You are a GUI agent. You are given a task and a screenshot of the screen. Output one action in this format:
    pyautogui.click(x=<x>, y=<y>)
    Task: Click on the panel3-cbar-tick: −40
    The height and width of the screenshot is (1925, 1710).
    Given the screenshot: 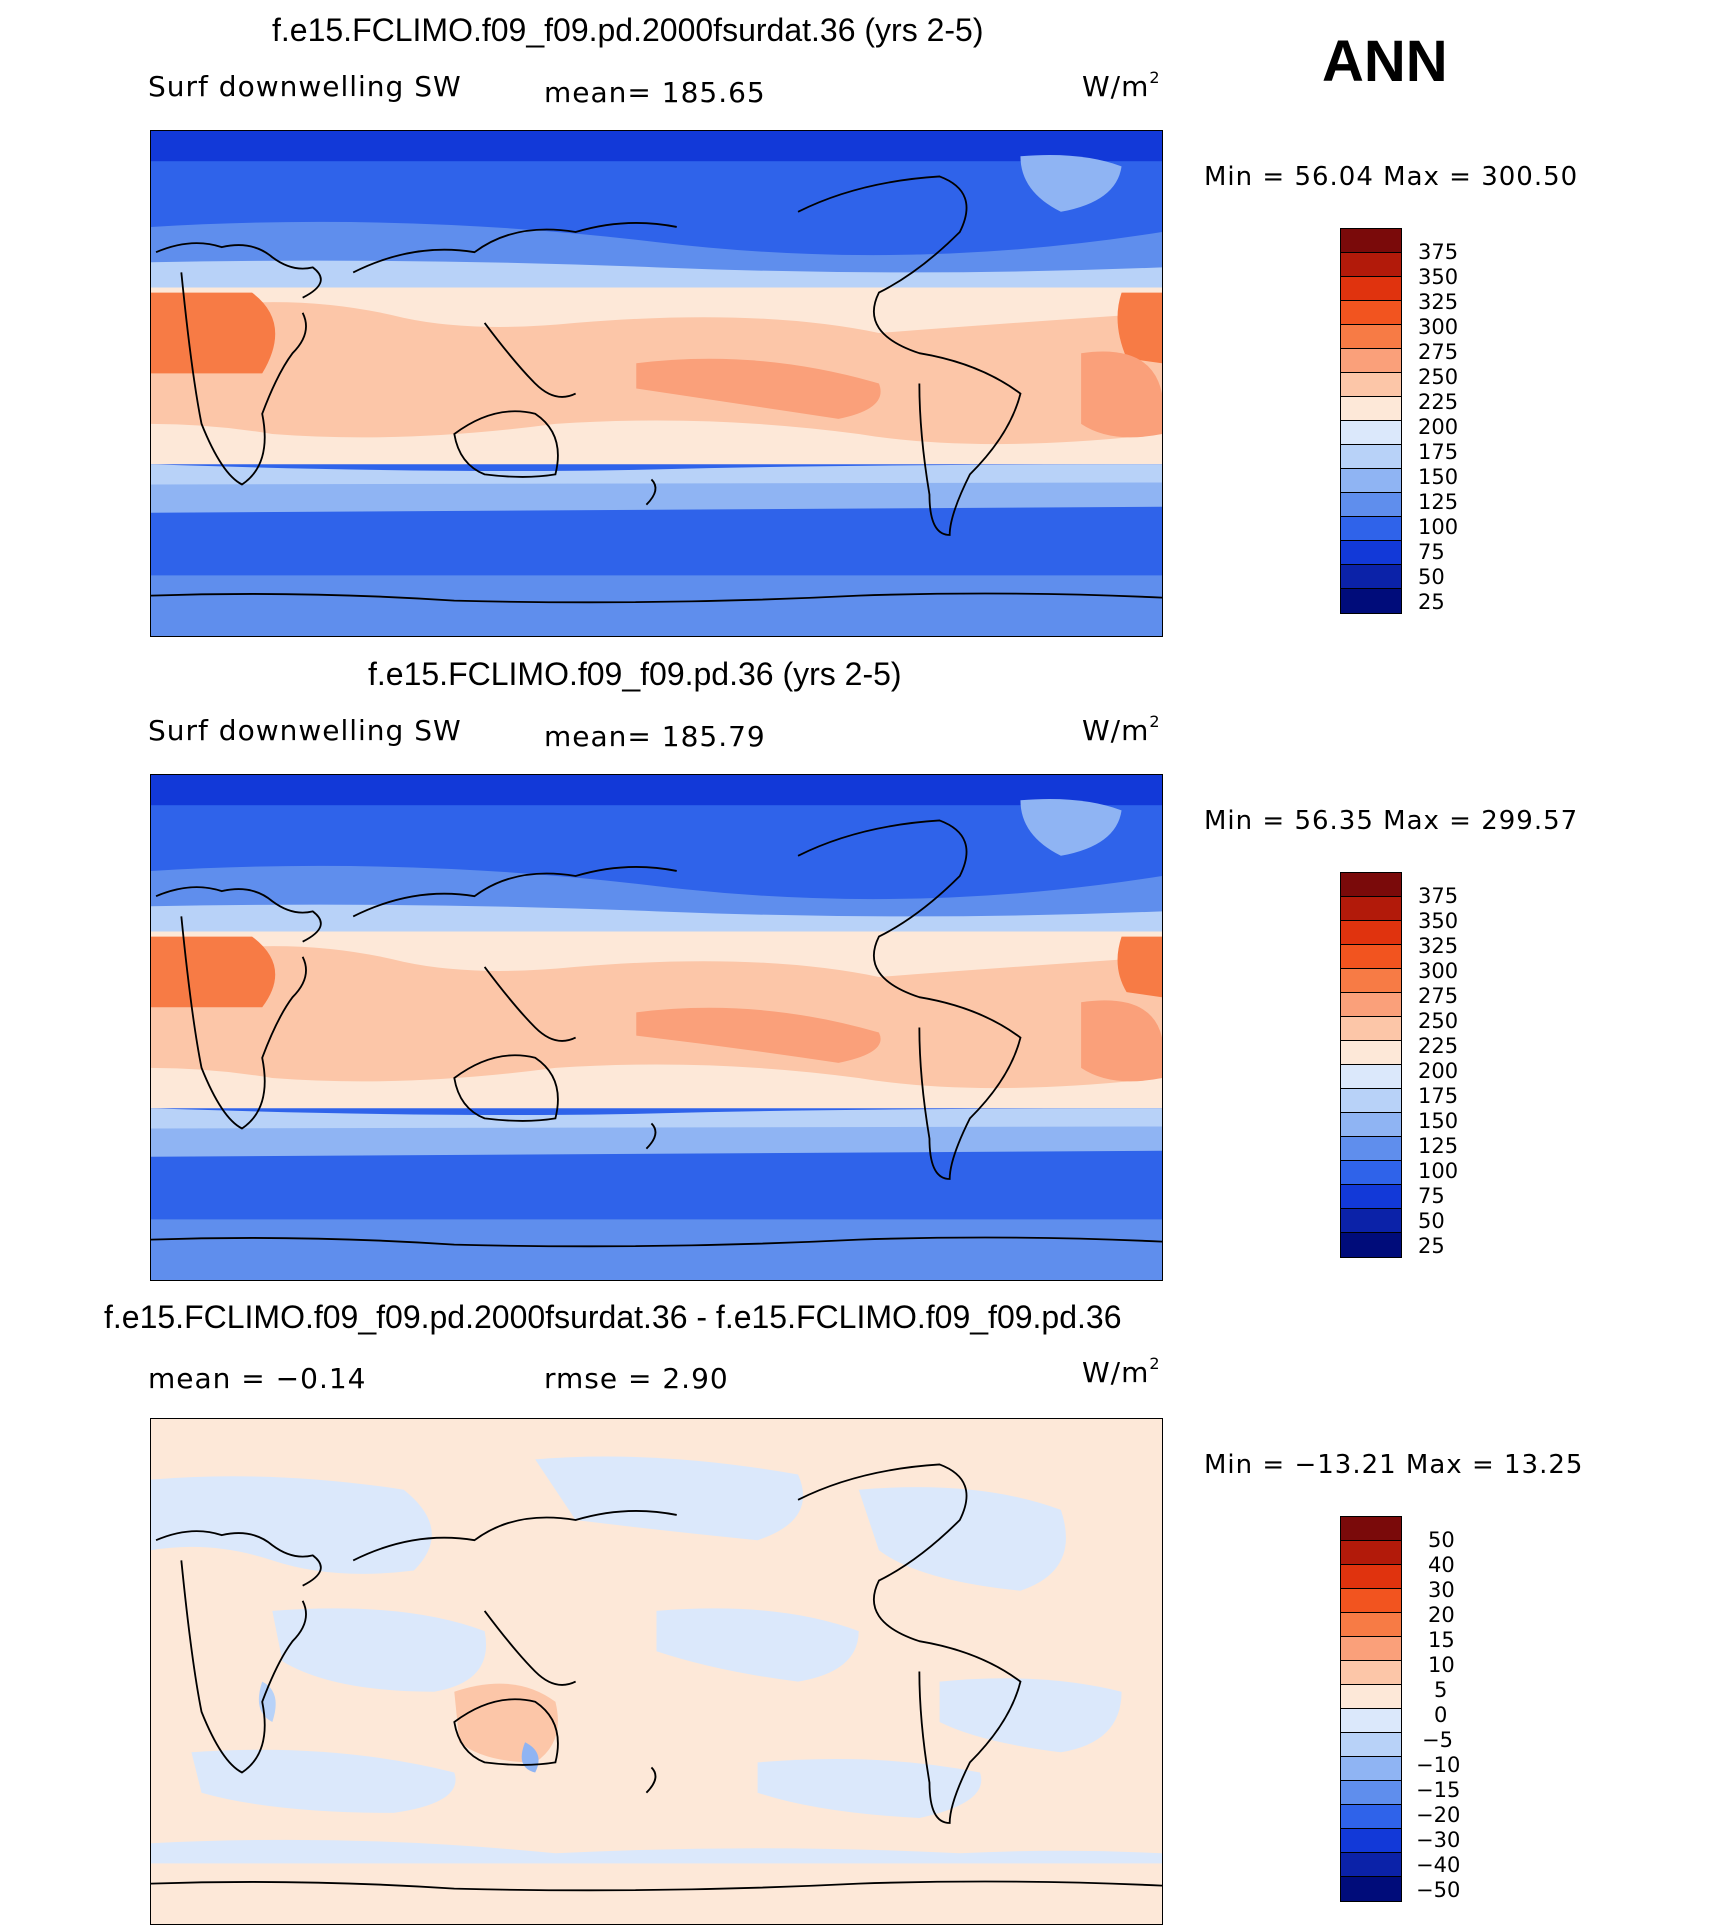 What is the action you would take?
    pyautogui.click(x=1438, y=1865)
    